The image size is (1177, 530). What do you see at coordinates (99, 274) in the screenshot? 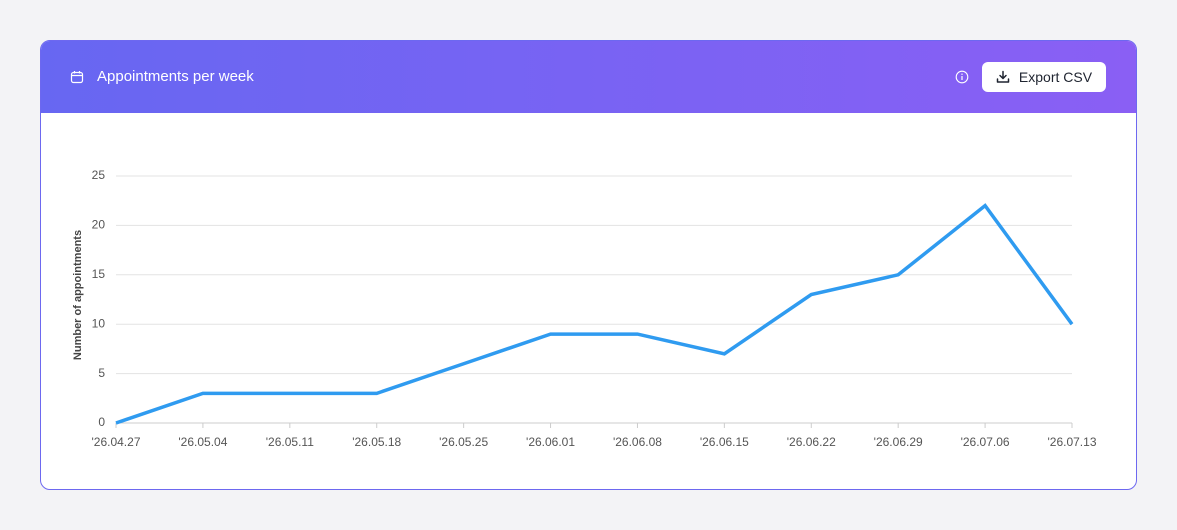
I see `y-tick-label: 15` at bounding box center [99, 274].